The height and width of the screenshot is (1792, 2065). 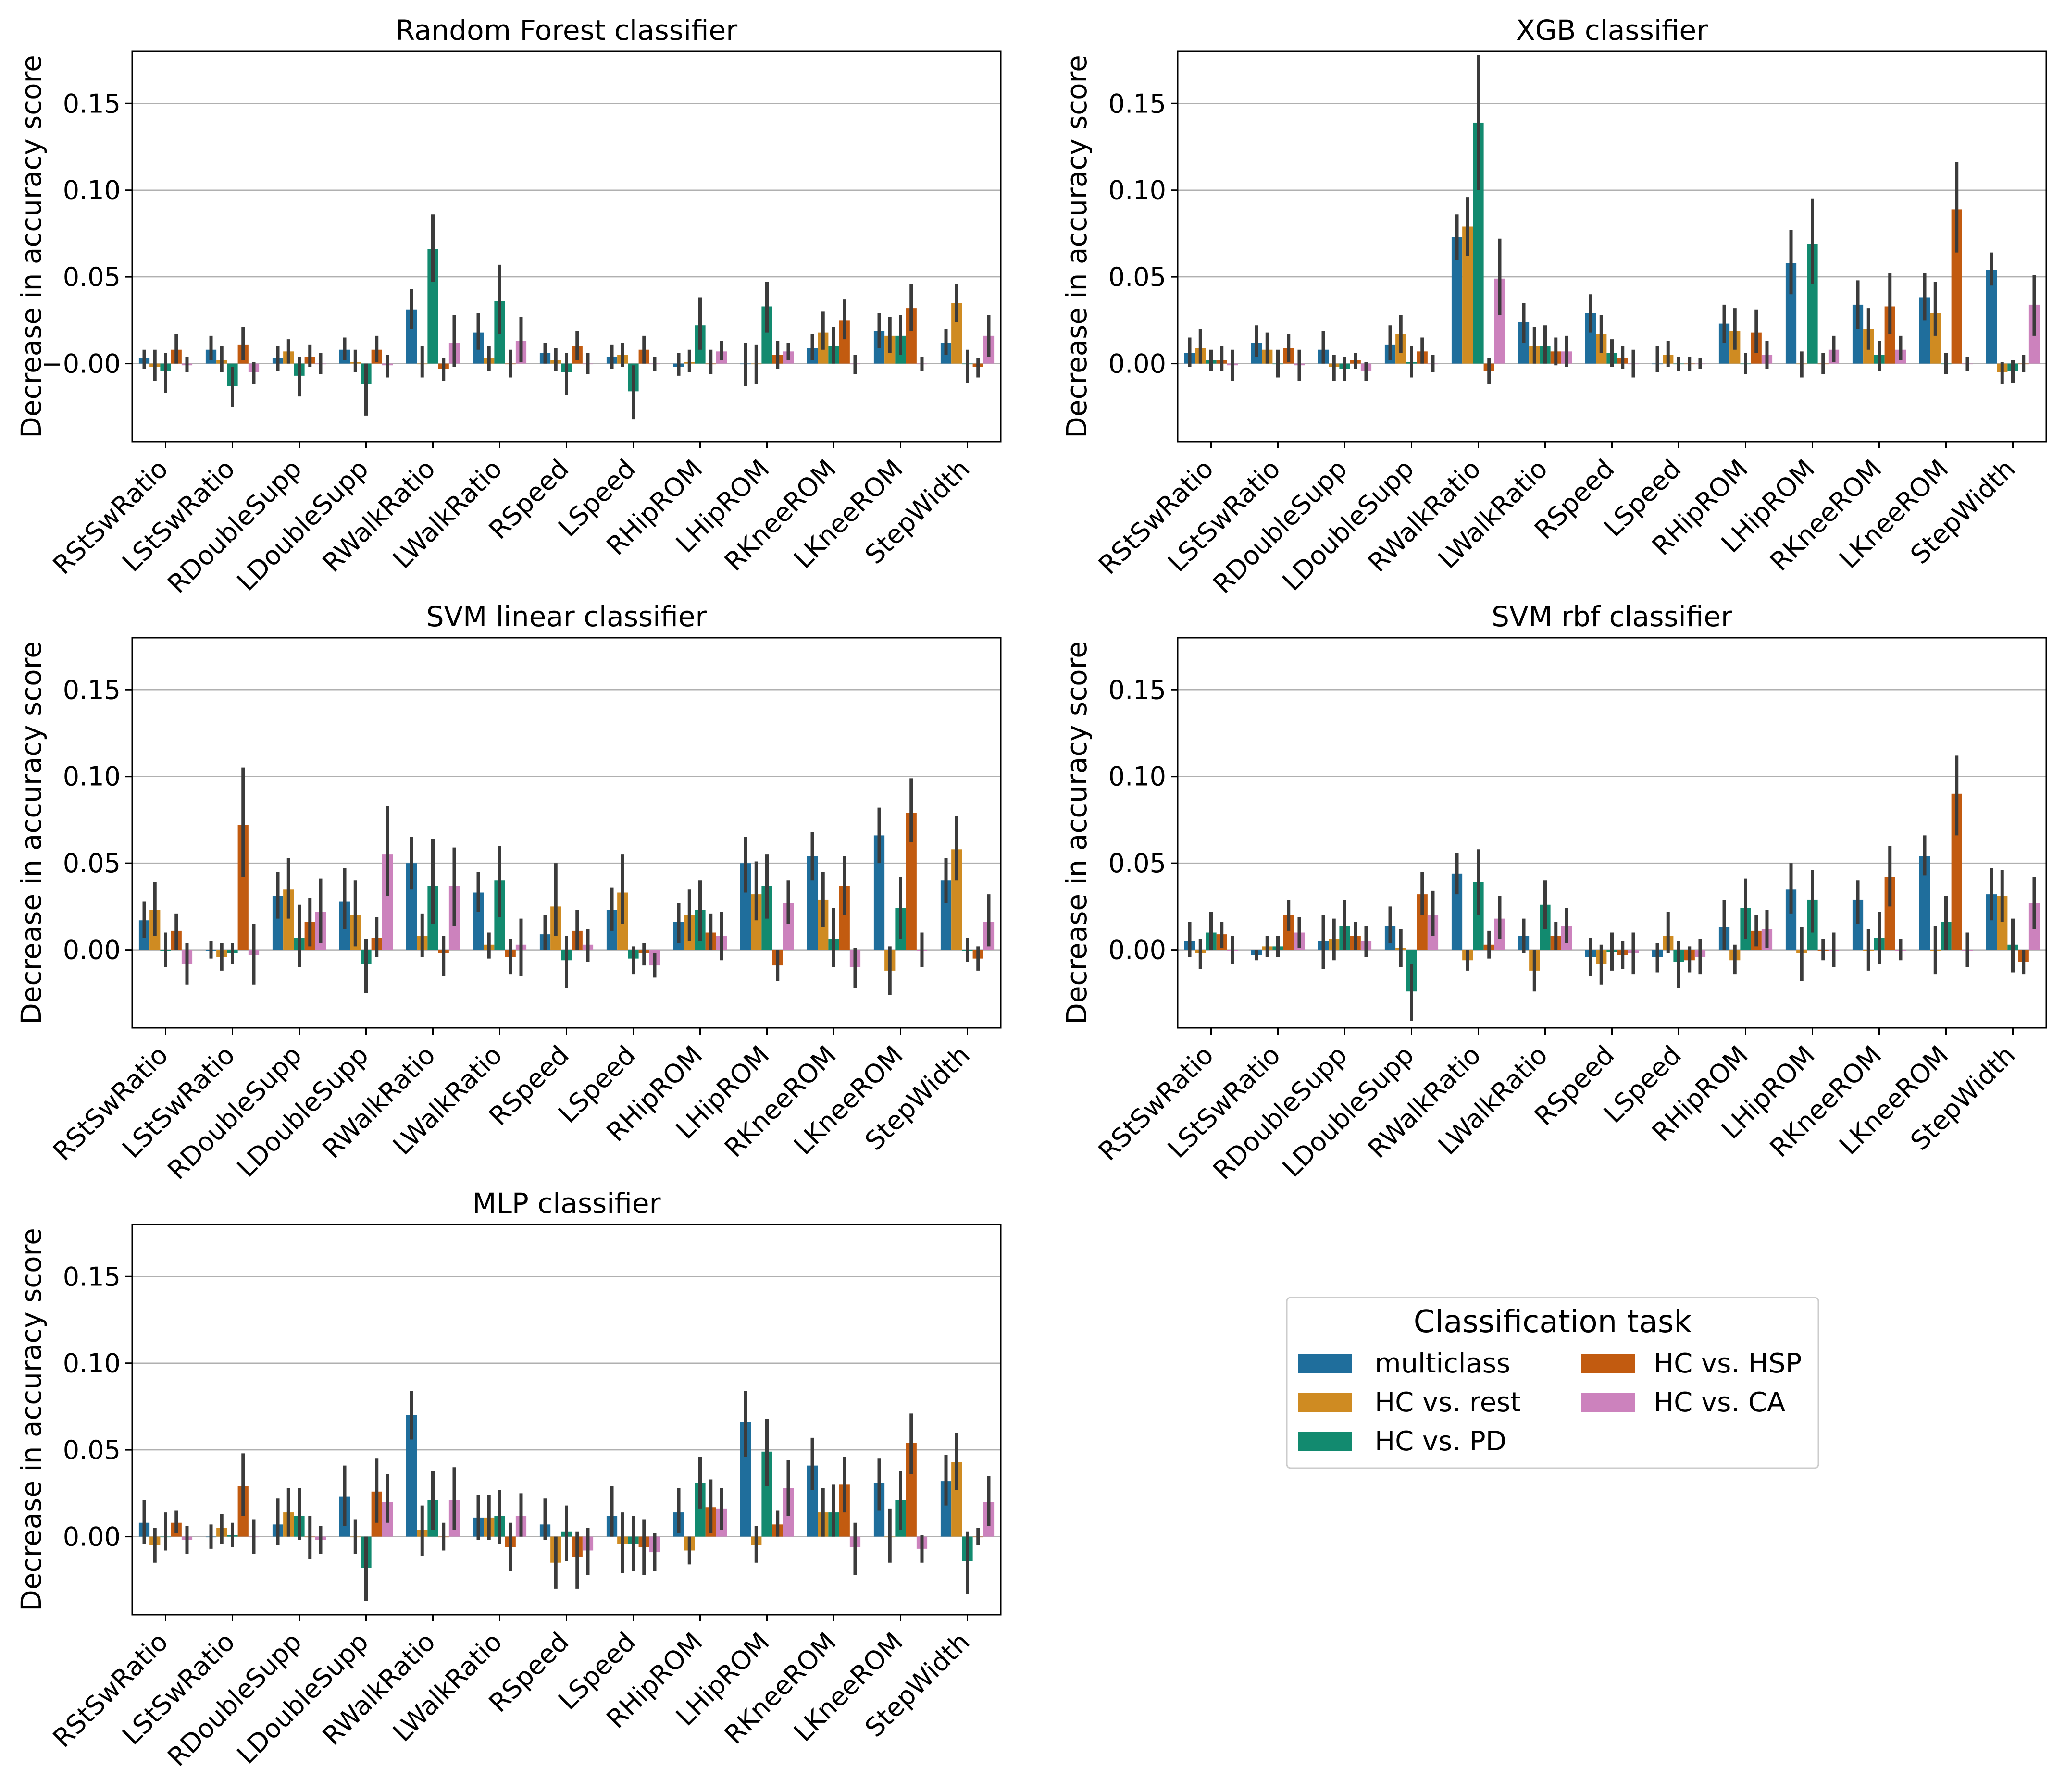 I want to click on chart-title: SVM linear classifier, so click(x=566, y=616).